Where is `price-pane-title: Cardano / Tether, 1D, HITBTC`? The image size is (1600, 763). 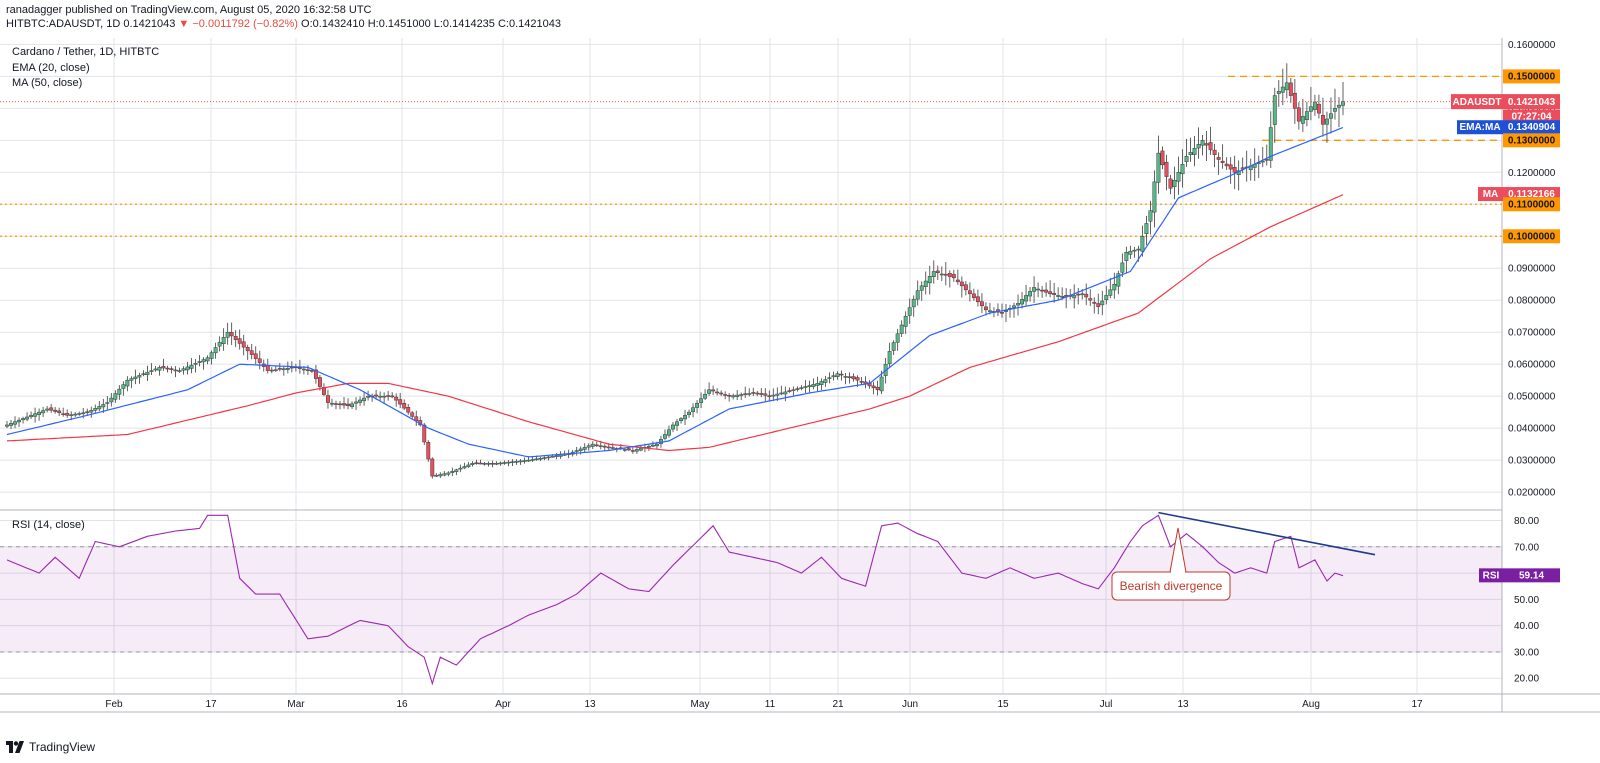 price-pane-title: Cardano / Tether, 1D, HITBTC is located at coordinates (85, 52).